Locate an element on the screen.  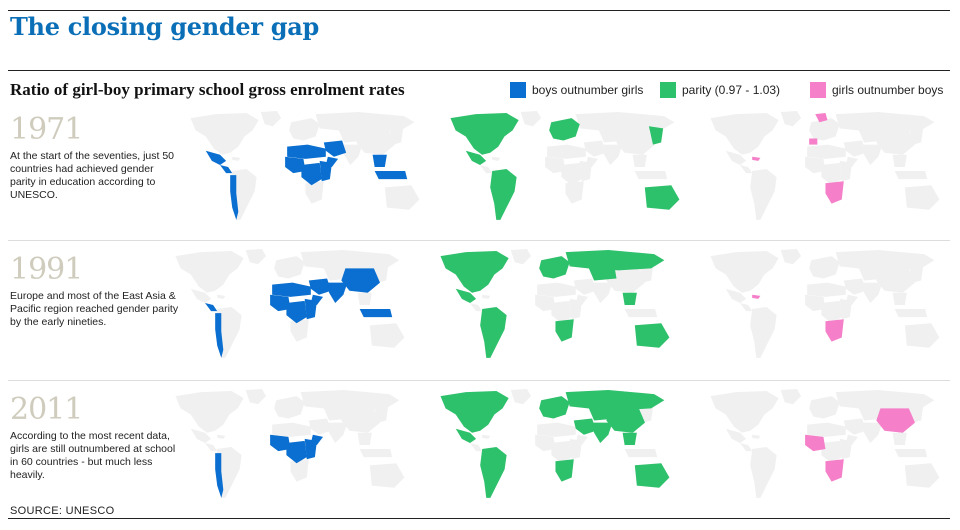
map-region-1971-parity-east-asia is located at coordinates (656, 135).